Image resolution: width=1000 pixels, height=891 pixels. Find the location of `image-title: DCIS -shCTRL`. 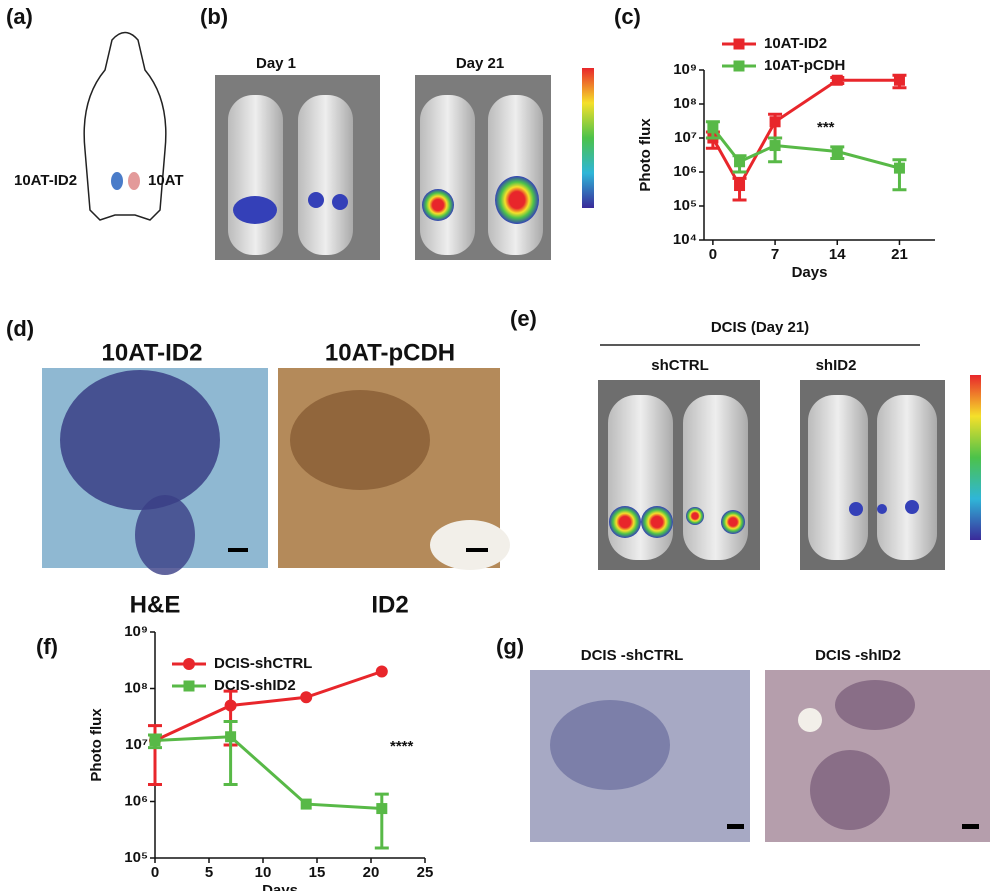

image-title: DCIS -shCTRL is located at coordinates (632, 655).